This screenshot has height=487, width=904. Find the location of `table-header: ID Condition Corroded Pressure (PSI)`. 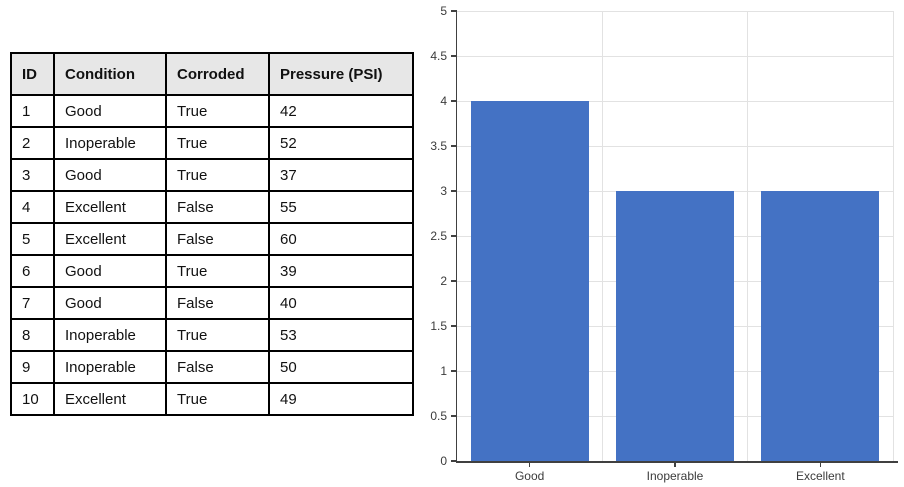

table-header: ID Condition Corroded Pressure (PSI) is located at coordinates (212, 74).